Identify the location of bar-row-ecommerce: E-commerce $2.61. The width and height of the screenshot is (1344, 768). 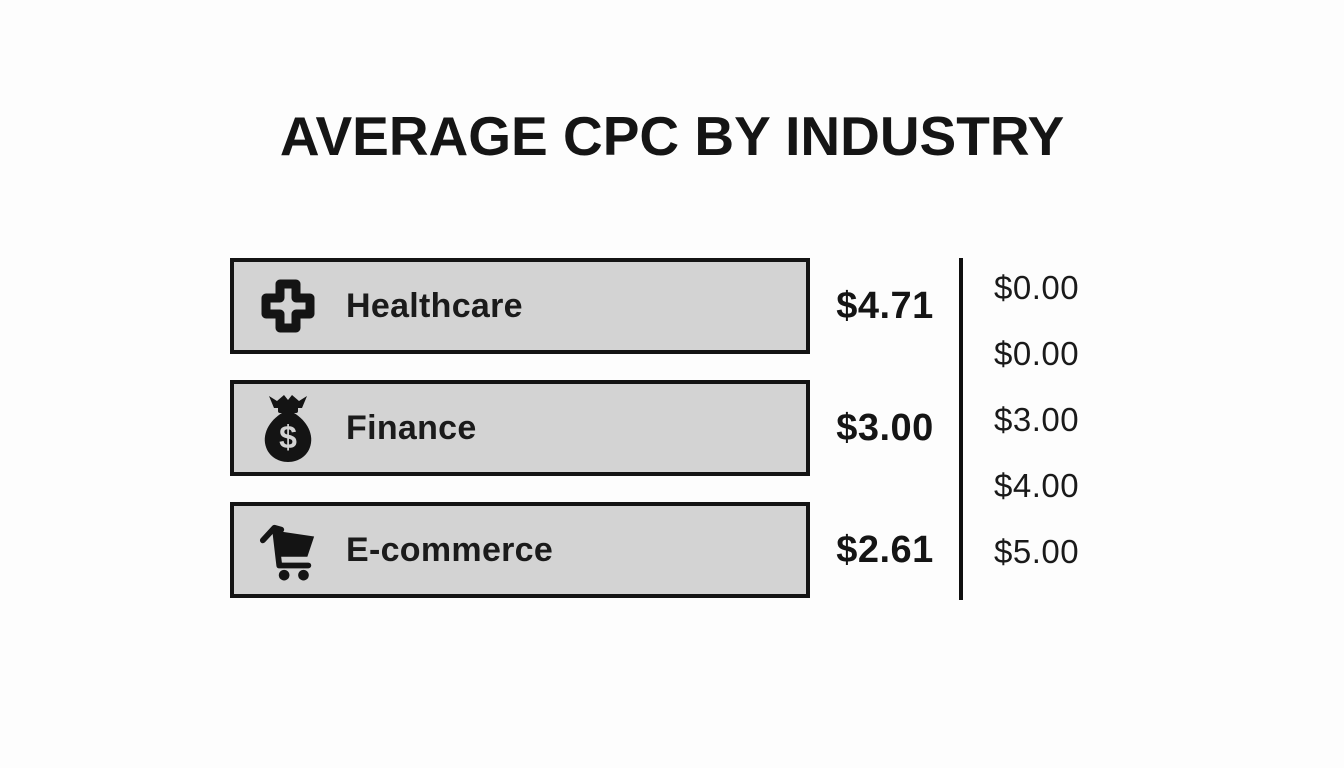
(595, 550).